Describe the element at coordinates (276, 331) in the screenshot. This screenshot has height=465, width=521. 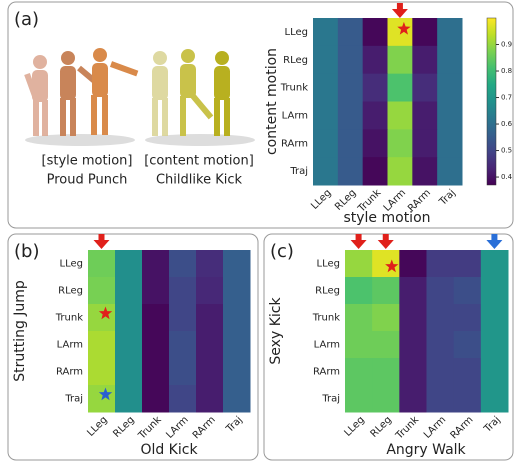
I see `y-axis-label: Sexy Kick` at that location.